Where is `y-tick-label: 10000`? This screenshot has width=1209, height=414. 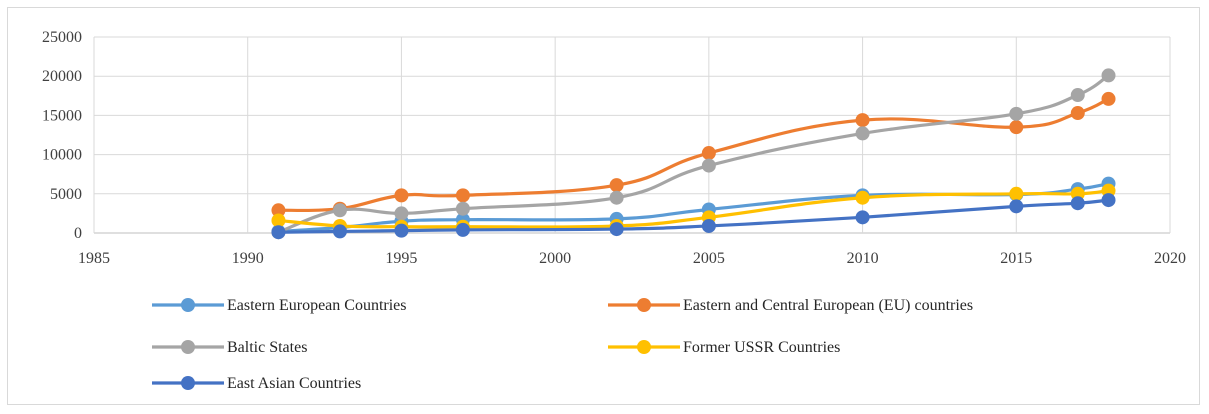 y-tick-label: 10000 is located at coordinates (62, 155).